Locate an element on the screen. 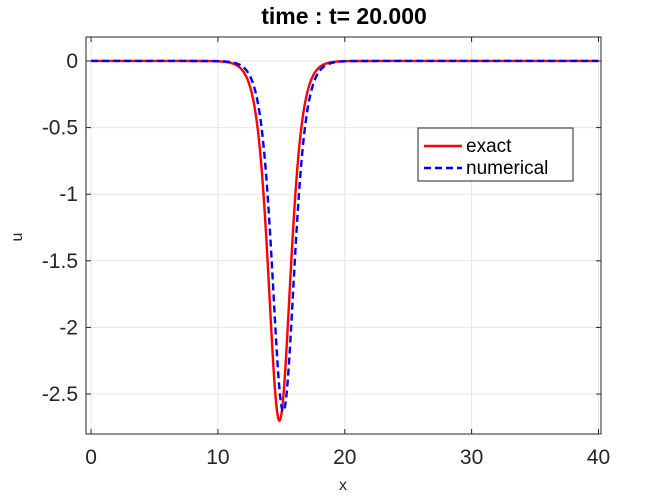 This screenshot has height=498, width=664. x-tick-label: 40 is located at coordinates (598, 457).